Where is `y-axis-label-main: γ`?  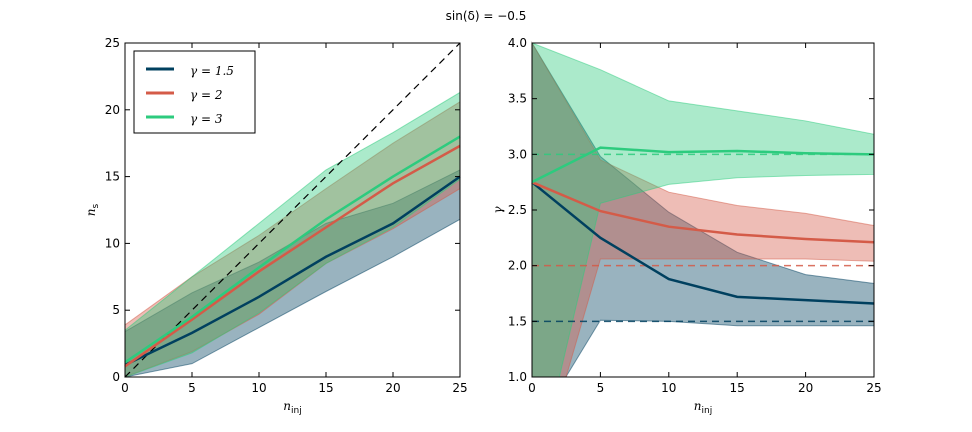
y-axis-label-main: γ is located at coordinates (498, 210).